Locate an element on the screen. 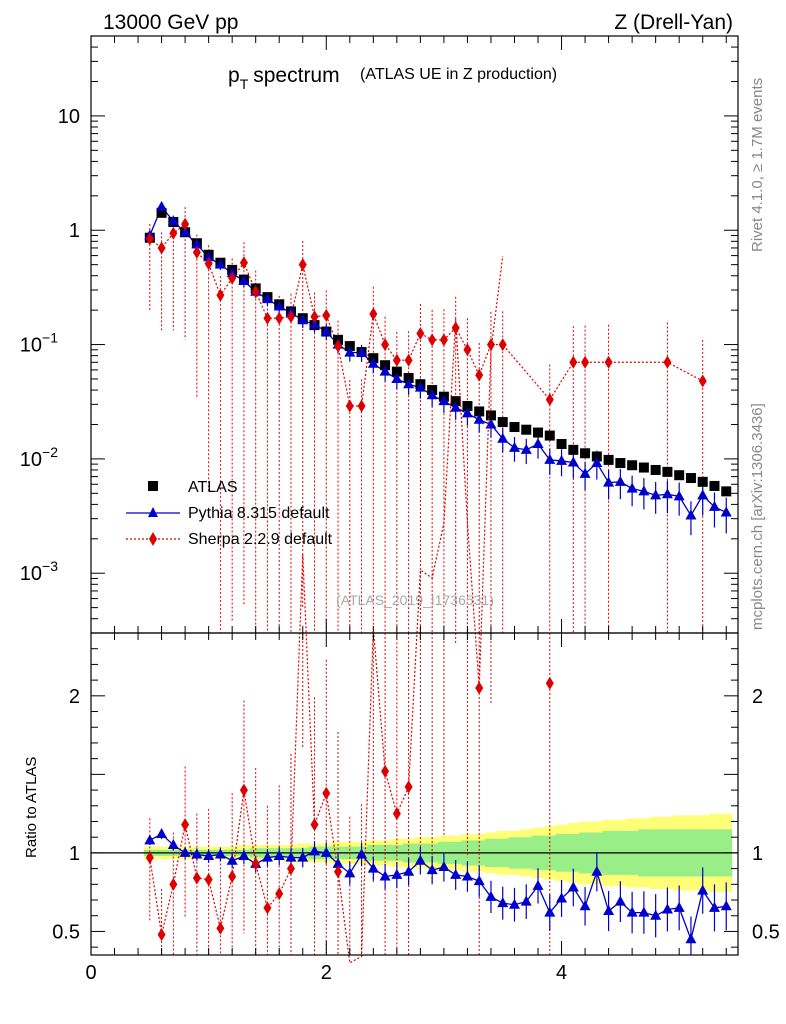 The height and width of the screenshot is (1024, 786). plot-title: pT spectrum is located at coordinates (284, 78).